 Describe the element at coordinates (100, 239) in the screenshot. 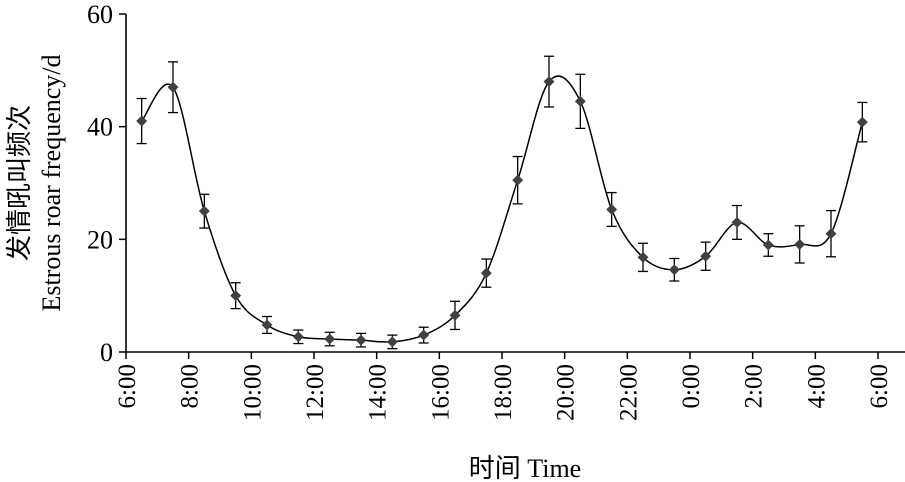

I see `y-tick-label: 20` at that location.